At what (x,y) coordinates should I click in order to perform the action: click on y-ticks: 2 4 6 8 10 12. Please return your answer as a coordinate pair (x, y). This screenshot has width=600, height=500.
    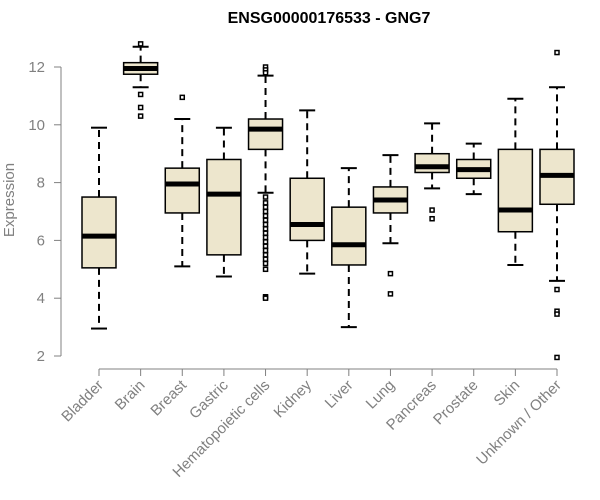
    Looking at the image, I should click on (44, 212).